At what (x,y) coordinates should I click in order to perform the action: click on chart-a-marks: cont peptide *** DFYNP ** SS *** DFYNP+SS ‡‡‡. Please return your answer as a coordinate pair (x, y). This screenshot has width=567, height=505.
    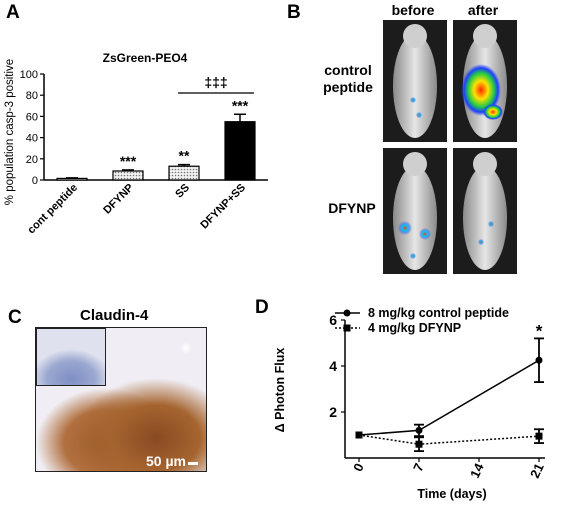
    Looking at the image, I should click on (140, 155).